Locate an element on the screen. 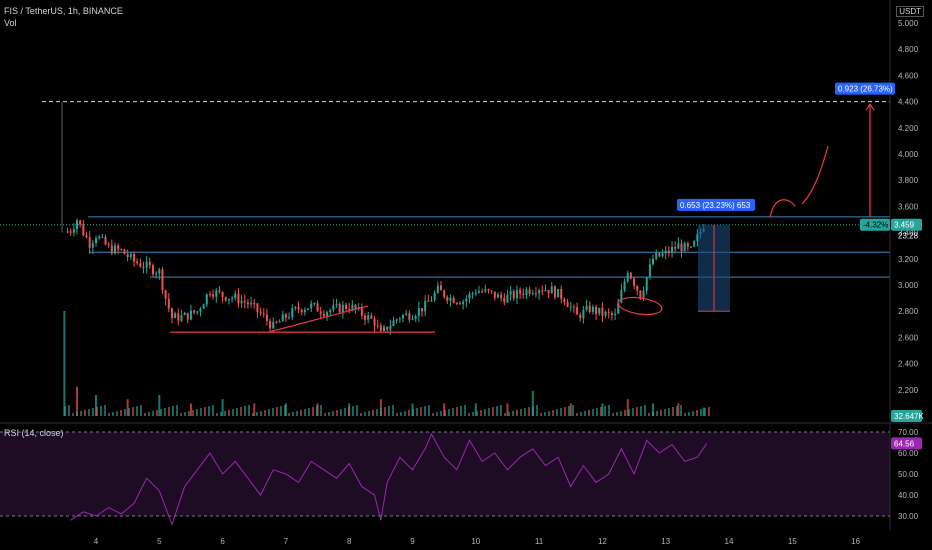  price-tick-label-6: 3.800 is located at coordinates (908, 180).